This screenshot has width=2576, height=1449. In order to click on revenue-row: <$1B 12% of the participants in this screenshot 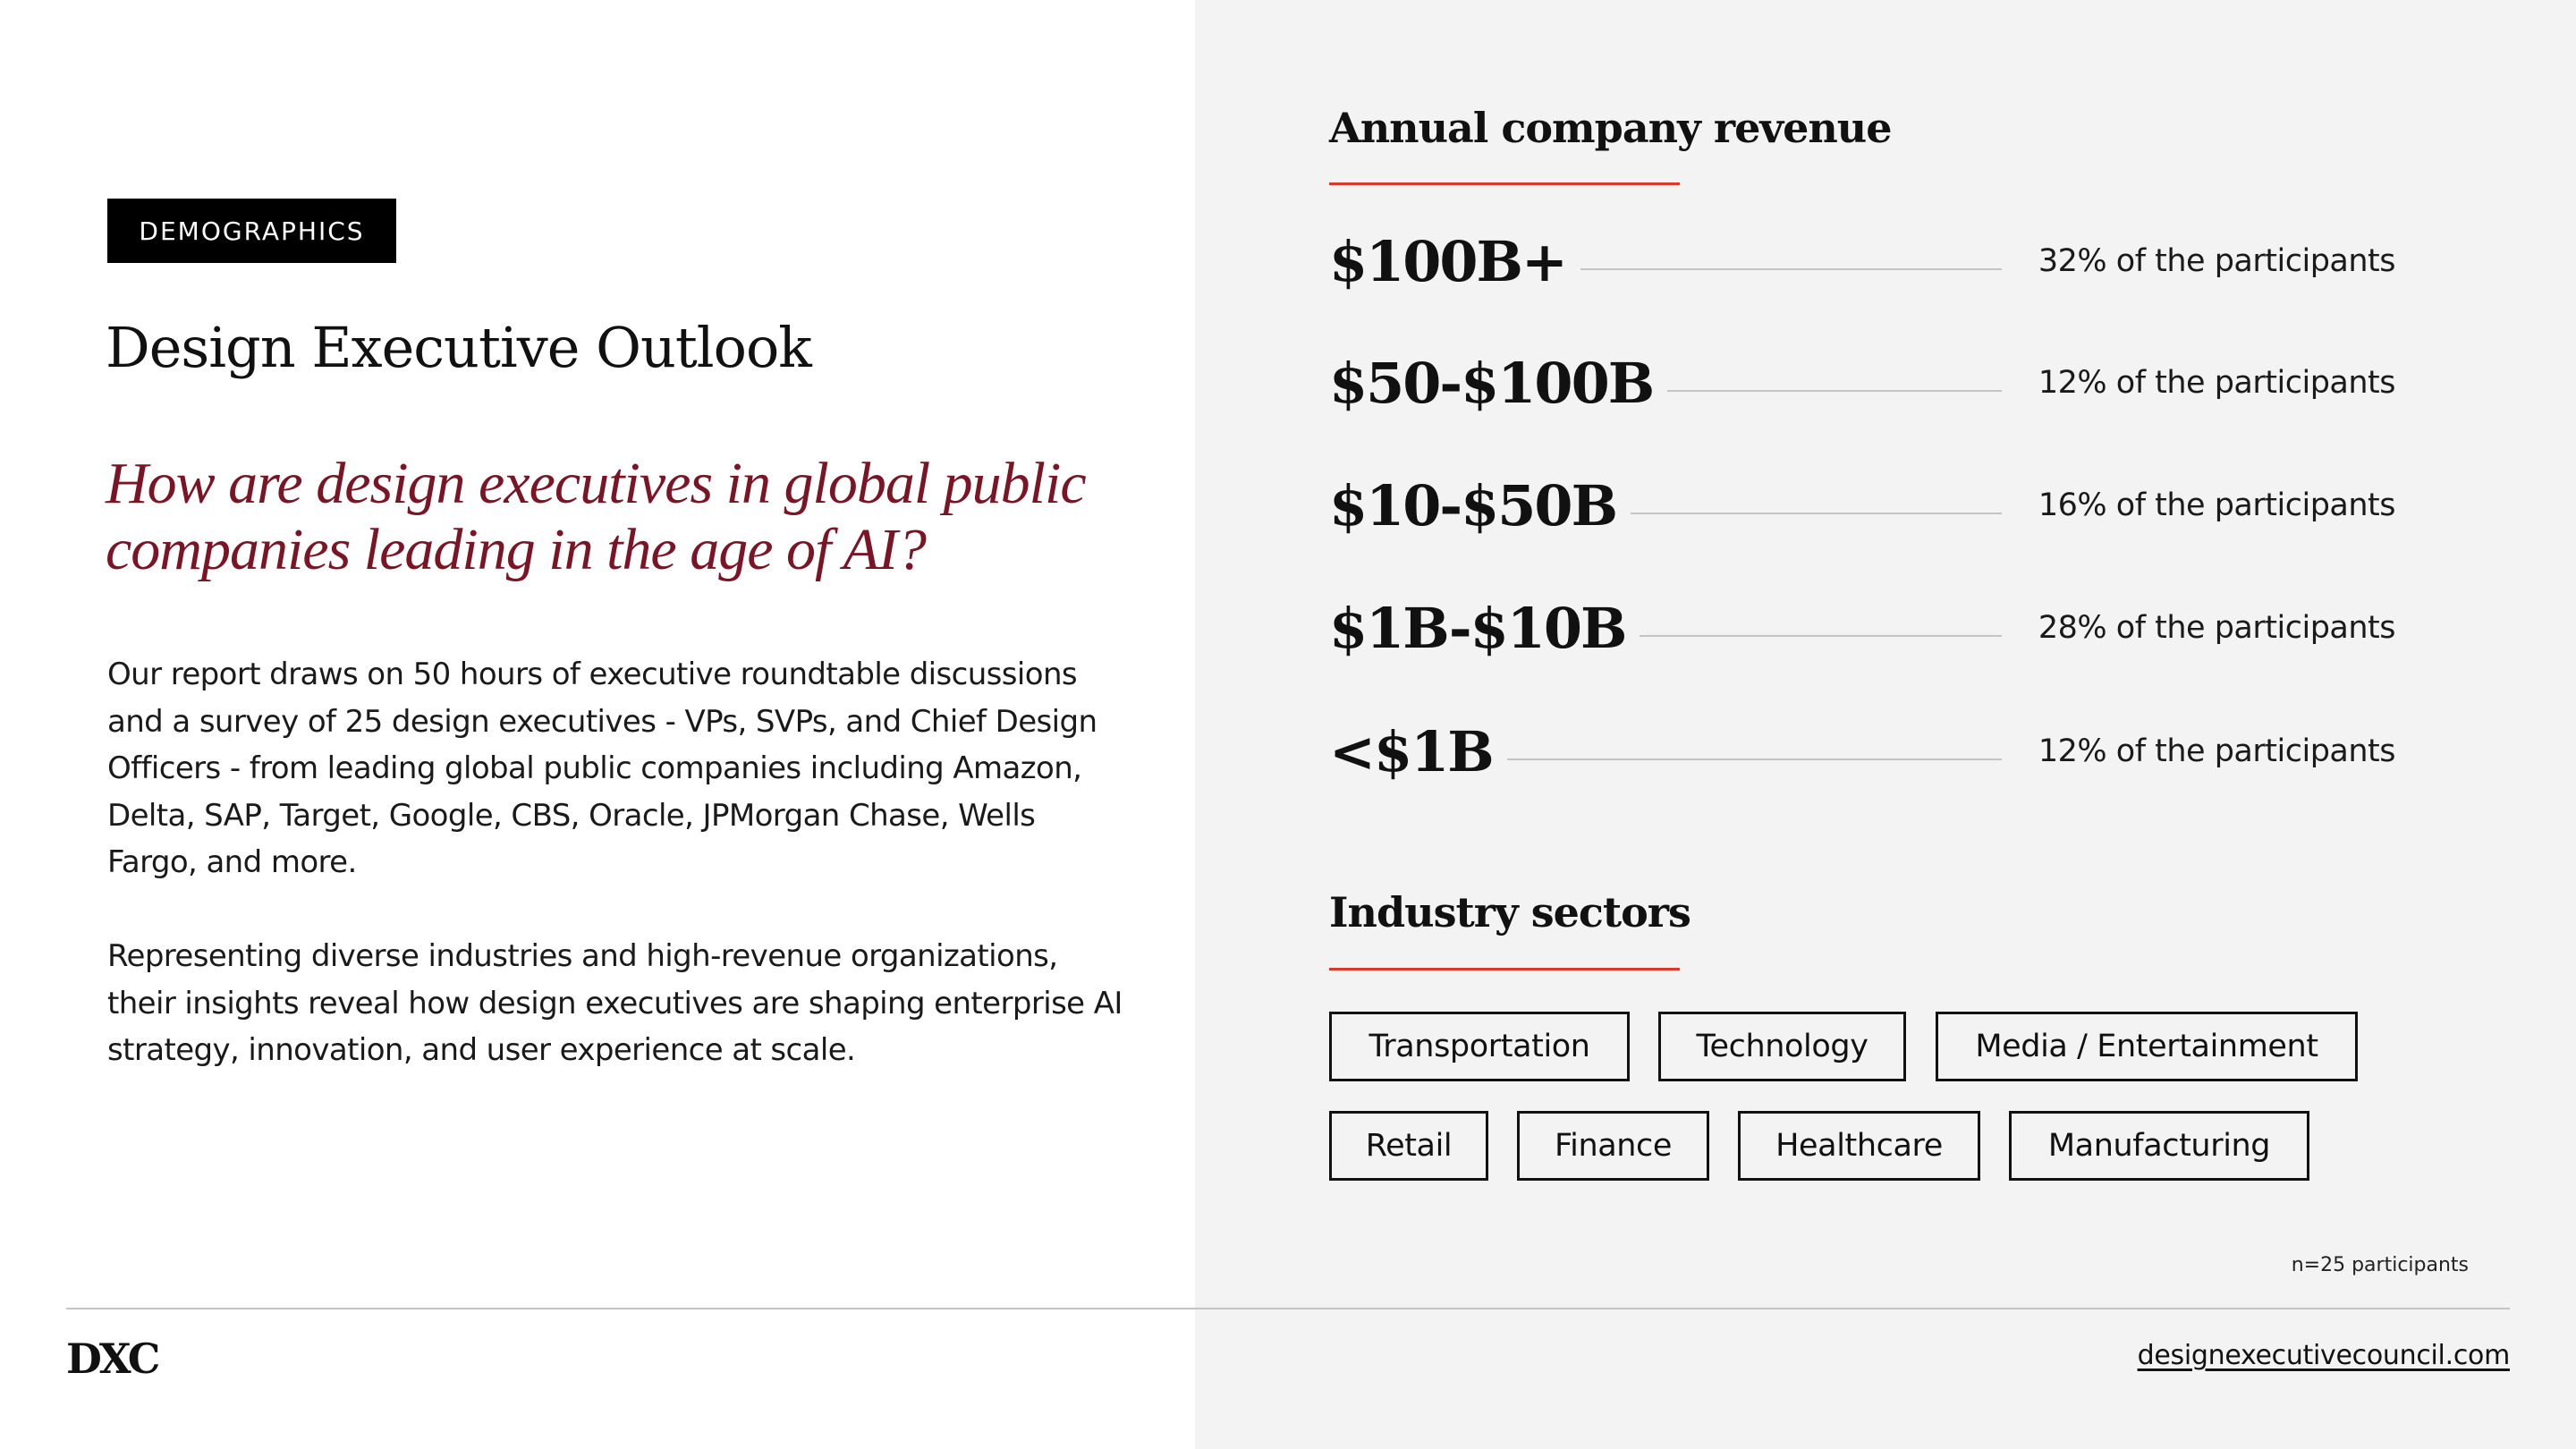, I will do `click(1862, 751)`.